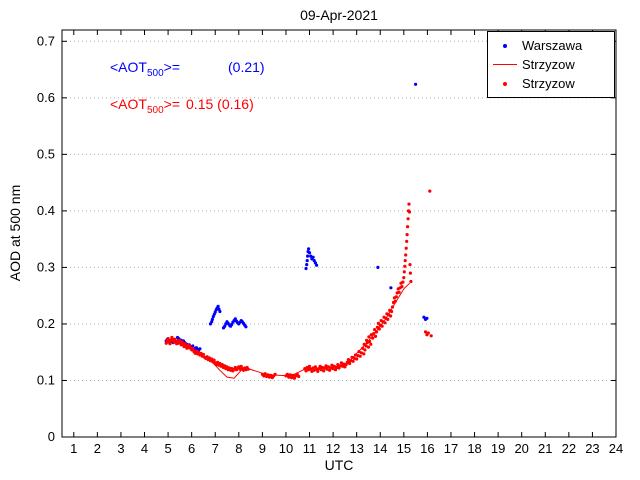 This screenshot has height=480, width=640. I want to click on series-line-strzyzow, so click(288, 330).